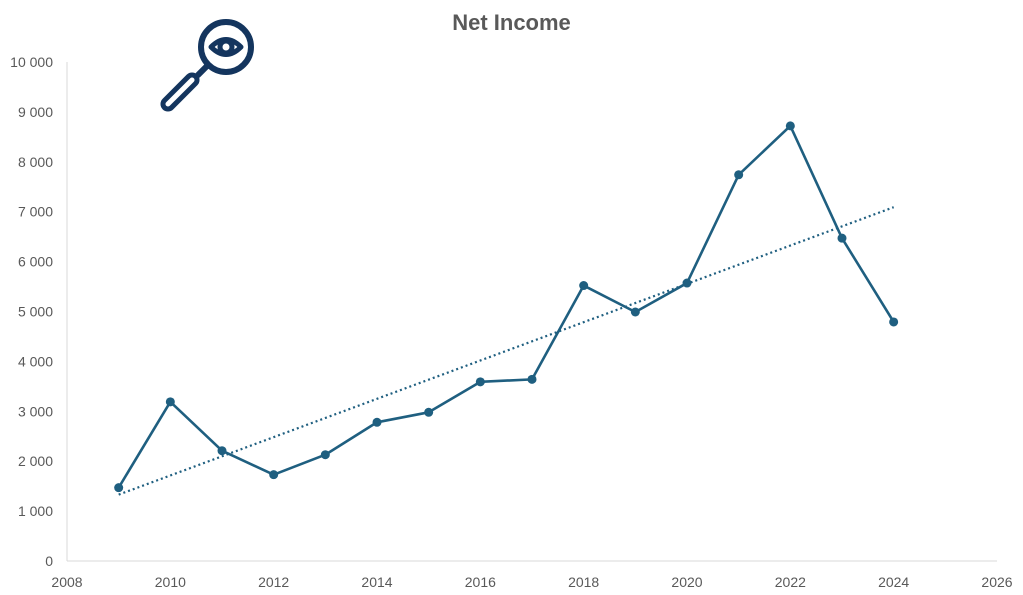  Describe the element at coordinates (376, 582) in the screenshot. I see `x-tick-label: 2014` at that location.